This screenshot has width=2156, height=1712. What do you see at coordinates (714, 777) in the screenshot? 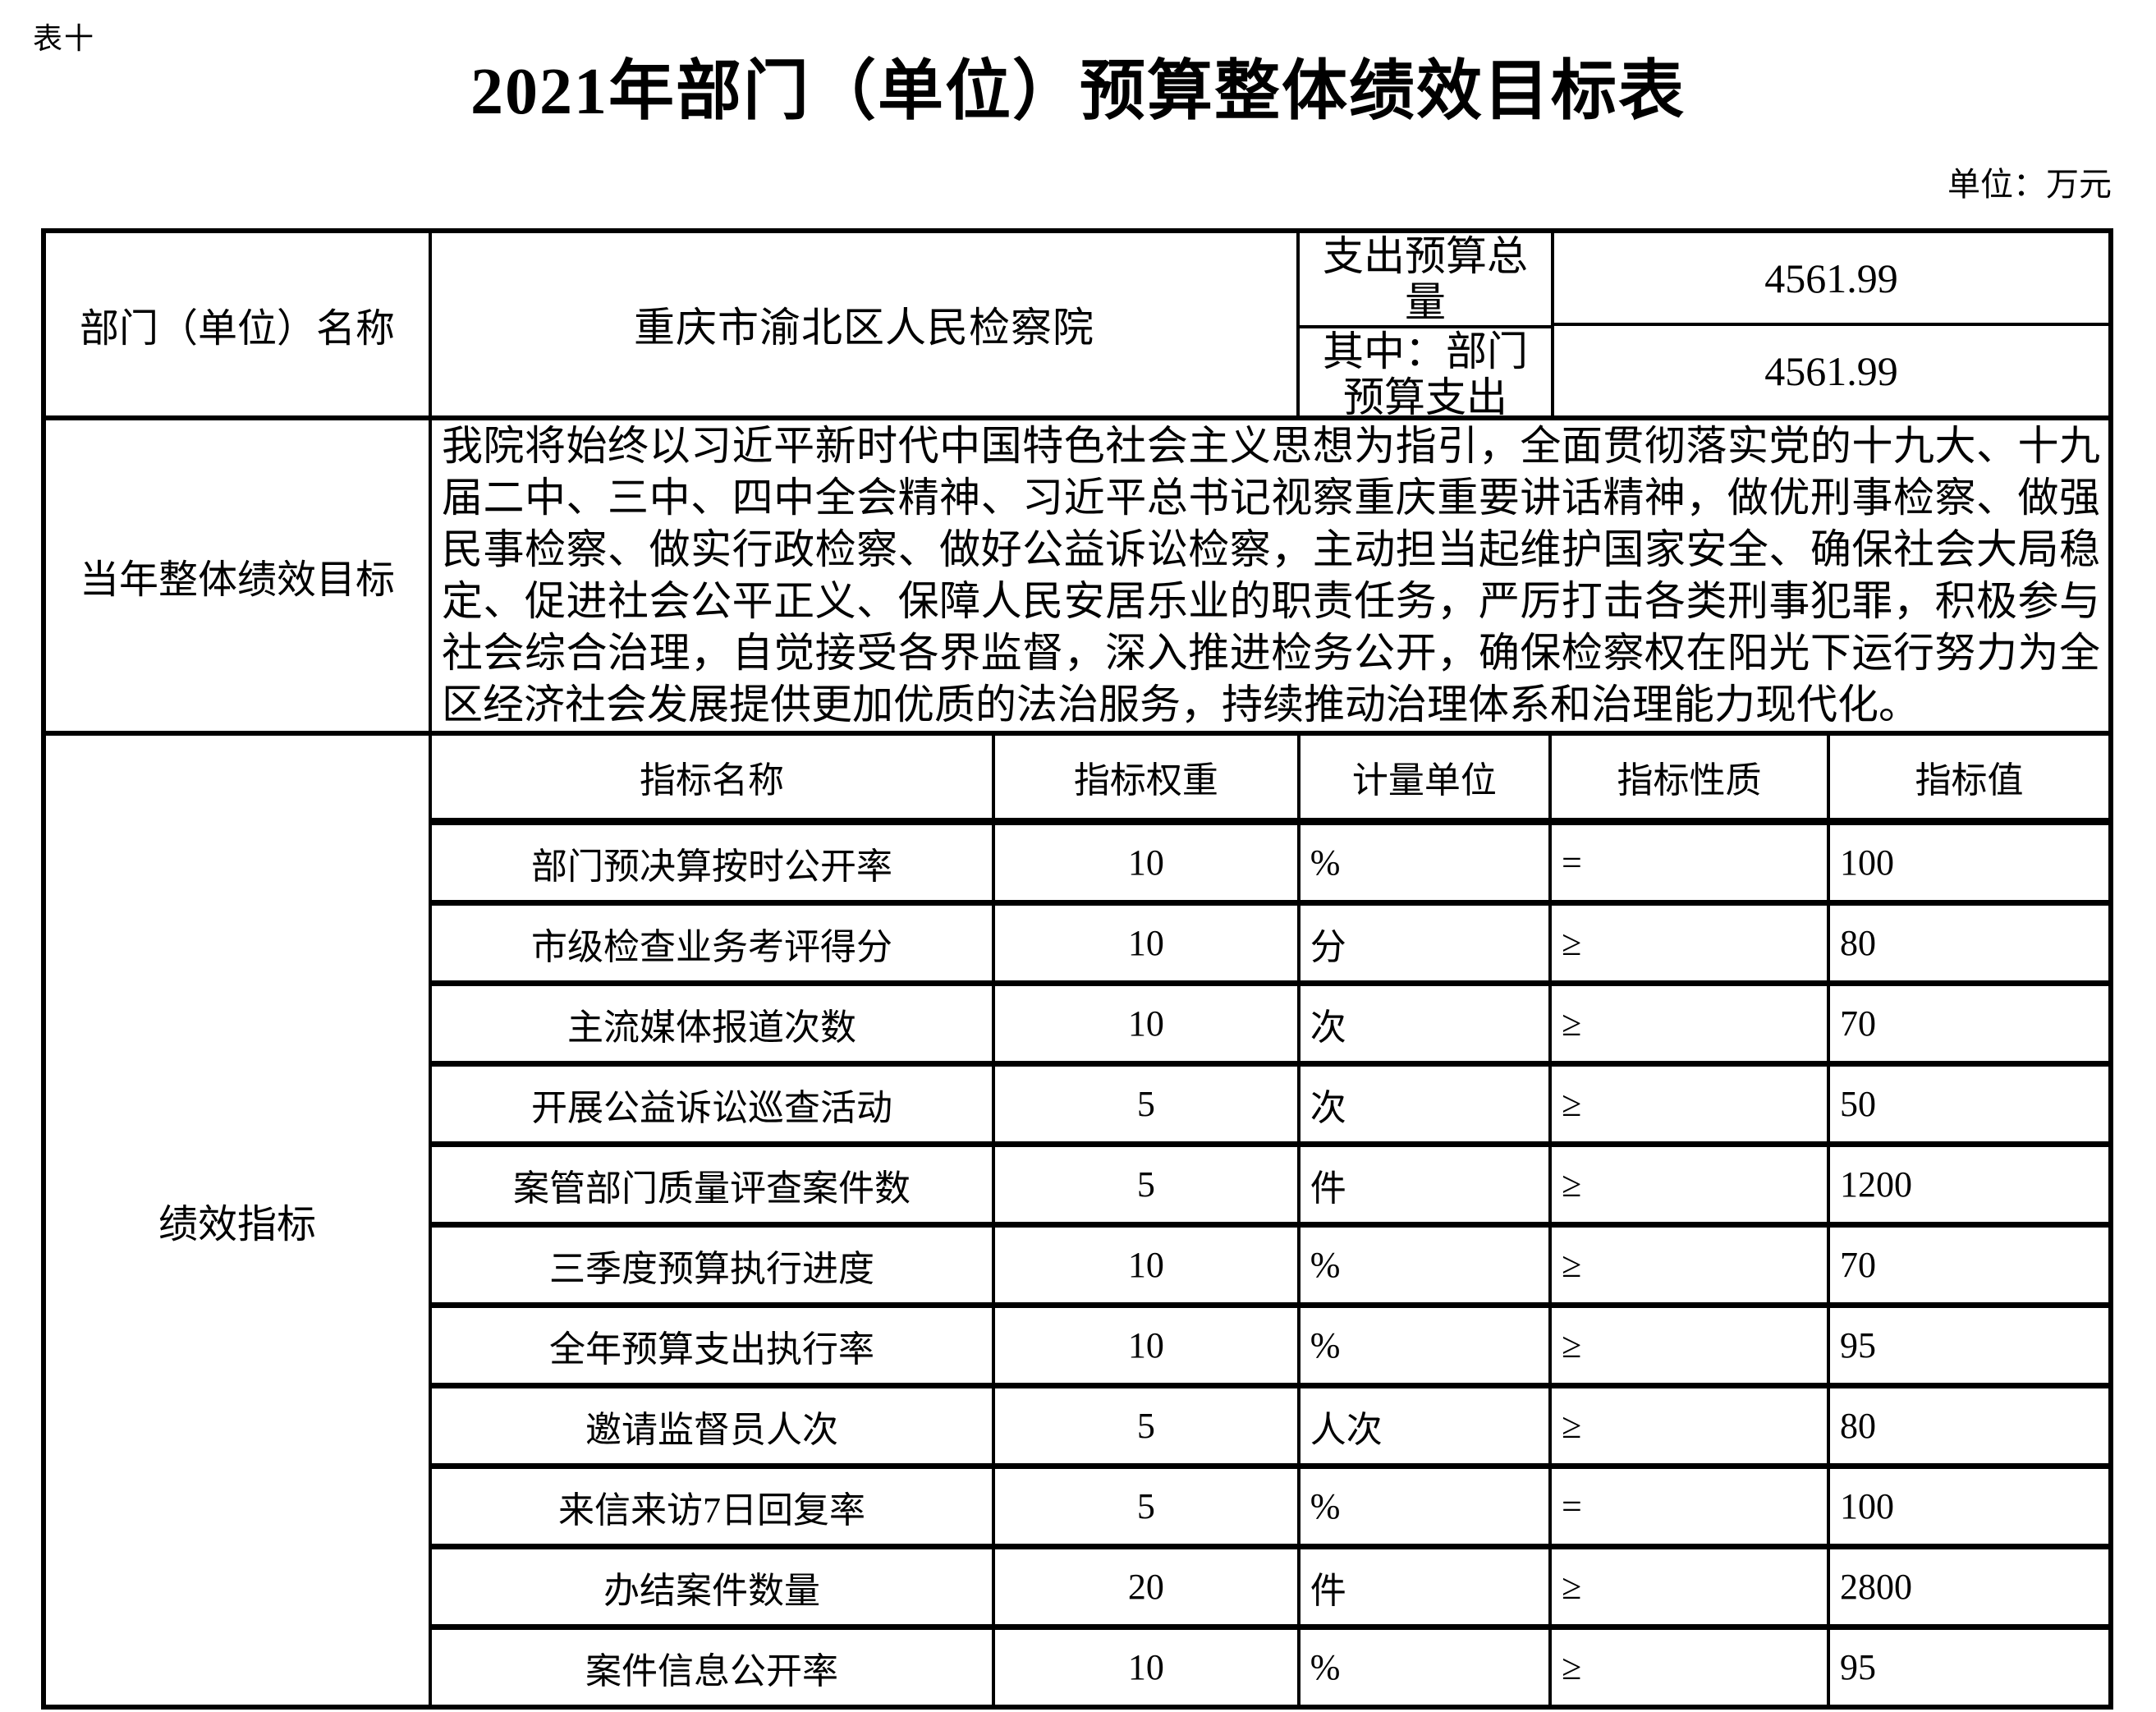
I see `header-indicator-name: 指标名称` at bounding box center [714, 777].